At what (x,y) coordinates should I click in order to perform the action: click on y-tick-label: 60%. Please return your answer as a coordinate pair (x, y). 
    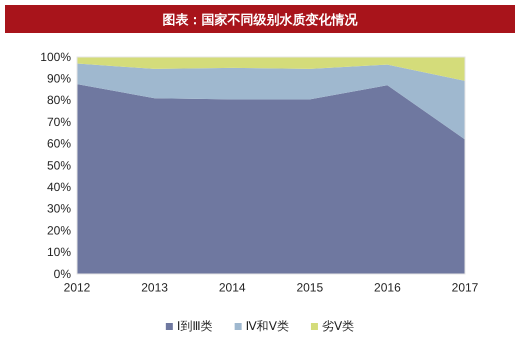
    Looking at the image, I should click on (59, 143).